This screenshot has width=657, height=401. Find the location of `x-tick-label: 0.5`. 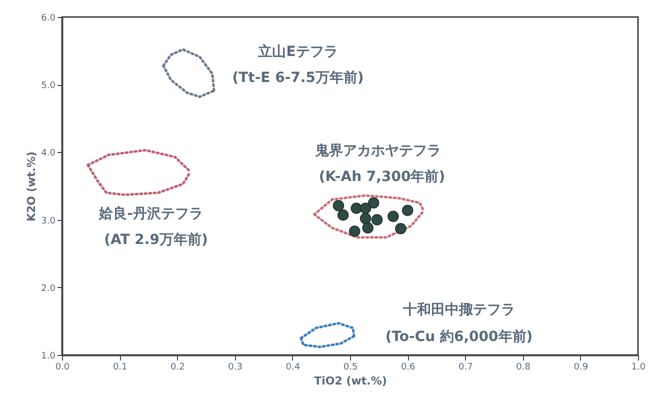

x-tick-label: 0.5 is located at coordinates (350, 367).